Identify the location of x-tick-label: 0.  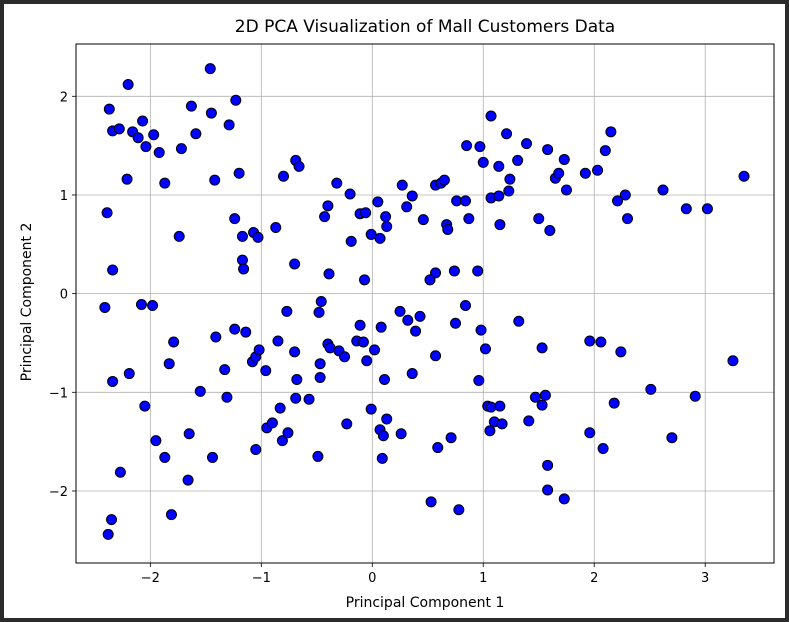
(372, 578).